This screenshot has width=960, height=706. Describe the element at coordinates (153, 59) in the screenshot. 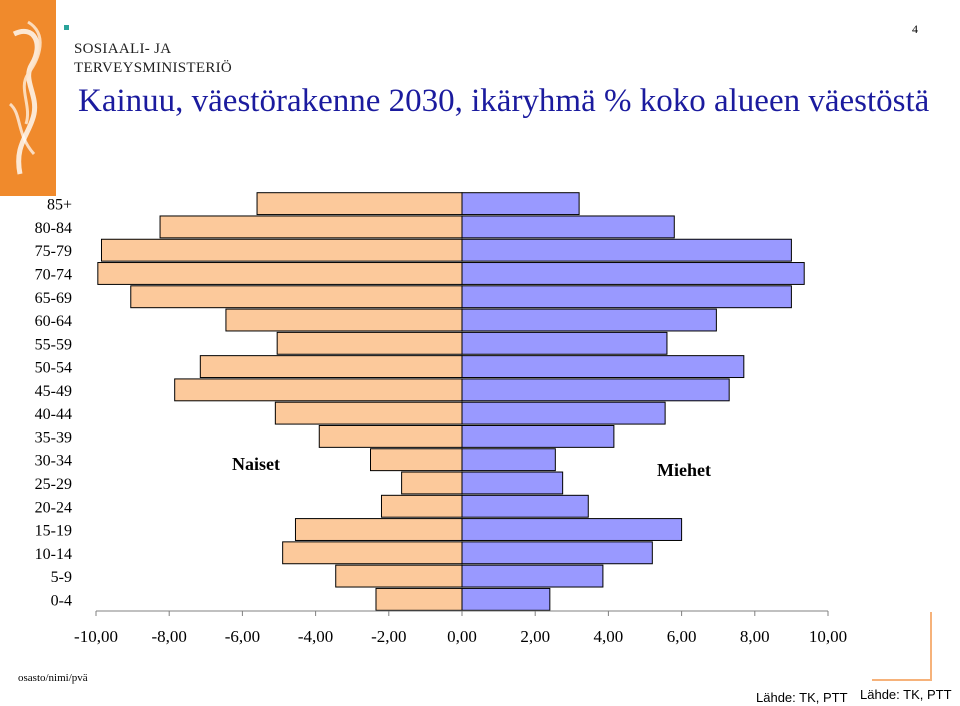

I see `ministry-name: SOSIAALI- JA TERVEYSMINISTERIÖ` at that location.